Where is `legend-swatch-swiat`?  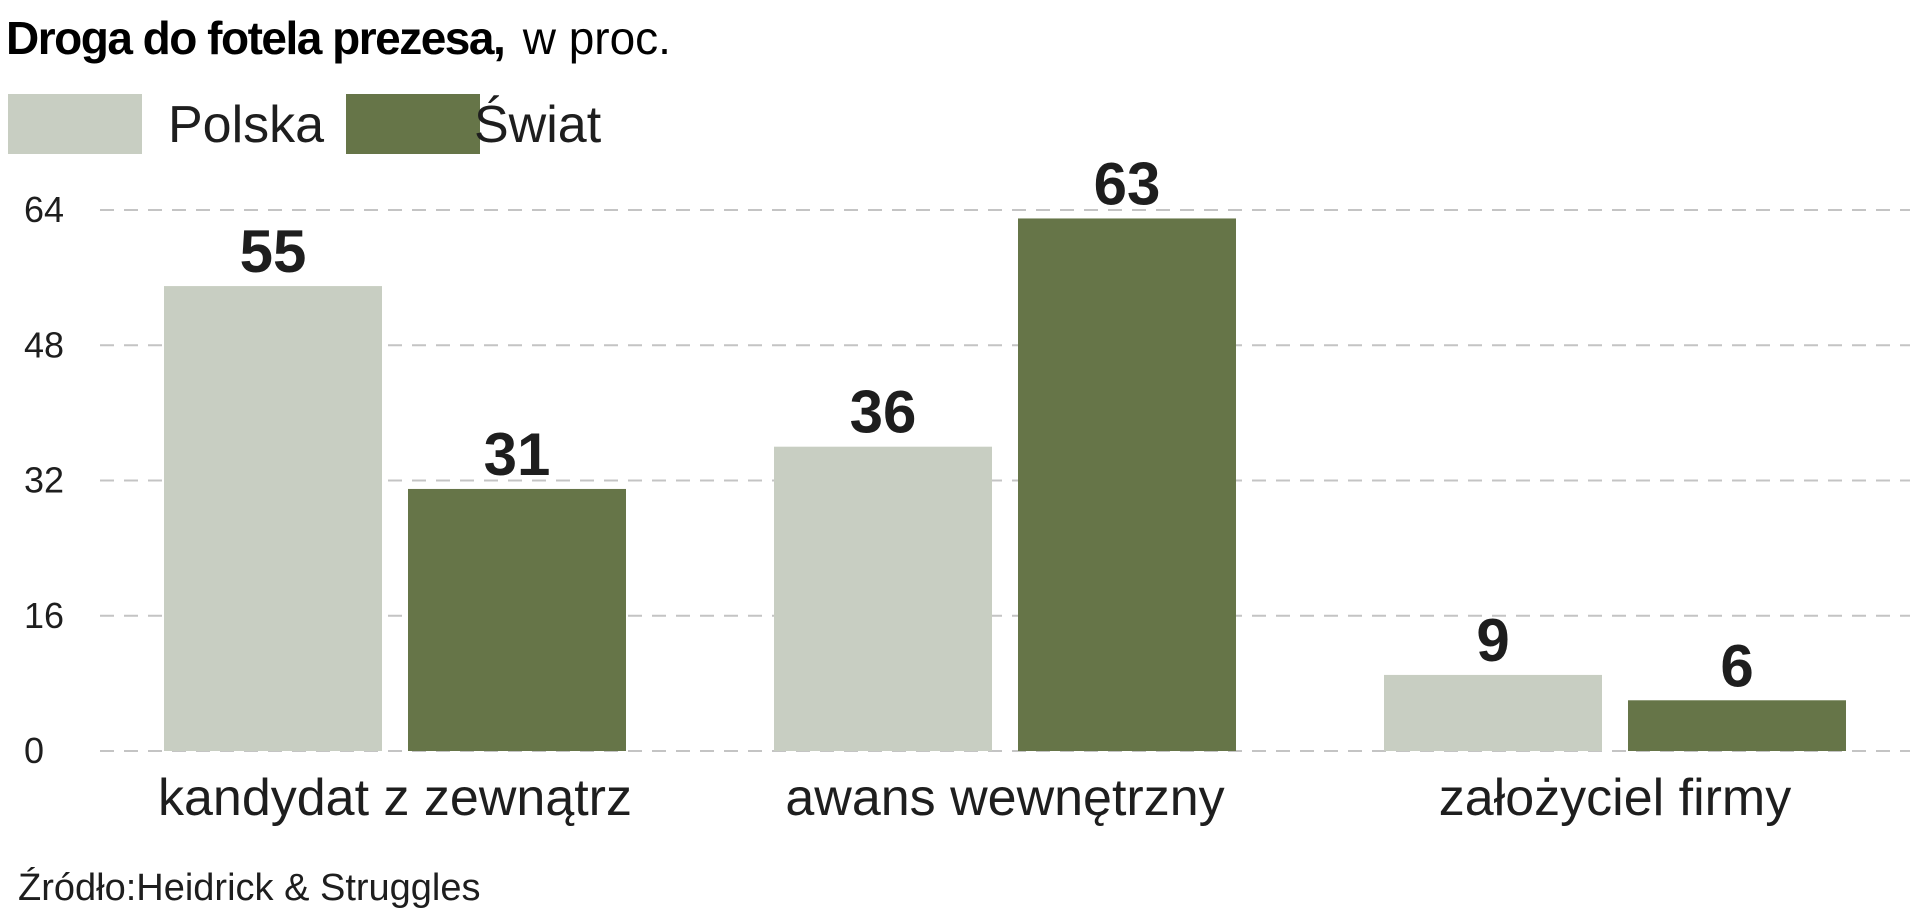
legend-swatch-swiat is located at coordinates (413, 124).